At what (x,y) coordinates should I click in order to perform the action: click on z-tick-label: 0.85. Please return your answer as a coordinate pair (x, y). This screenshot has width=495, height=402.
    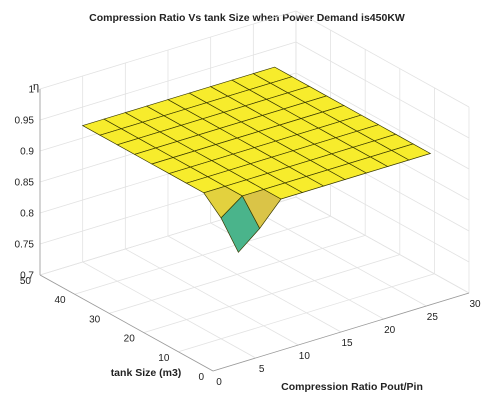
    Looking at the image, I should click on (25, 183).